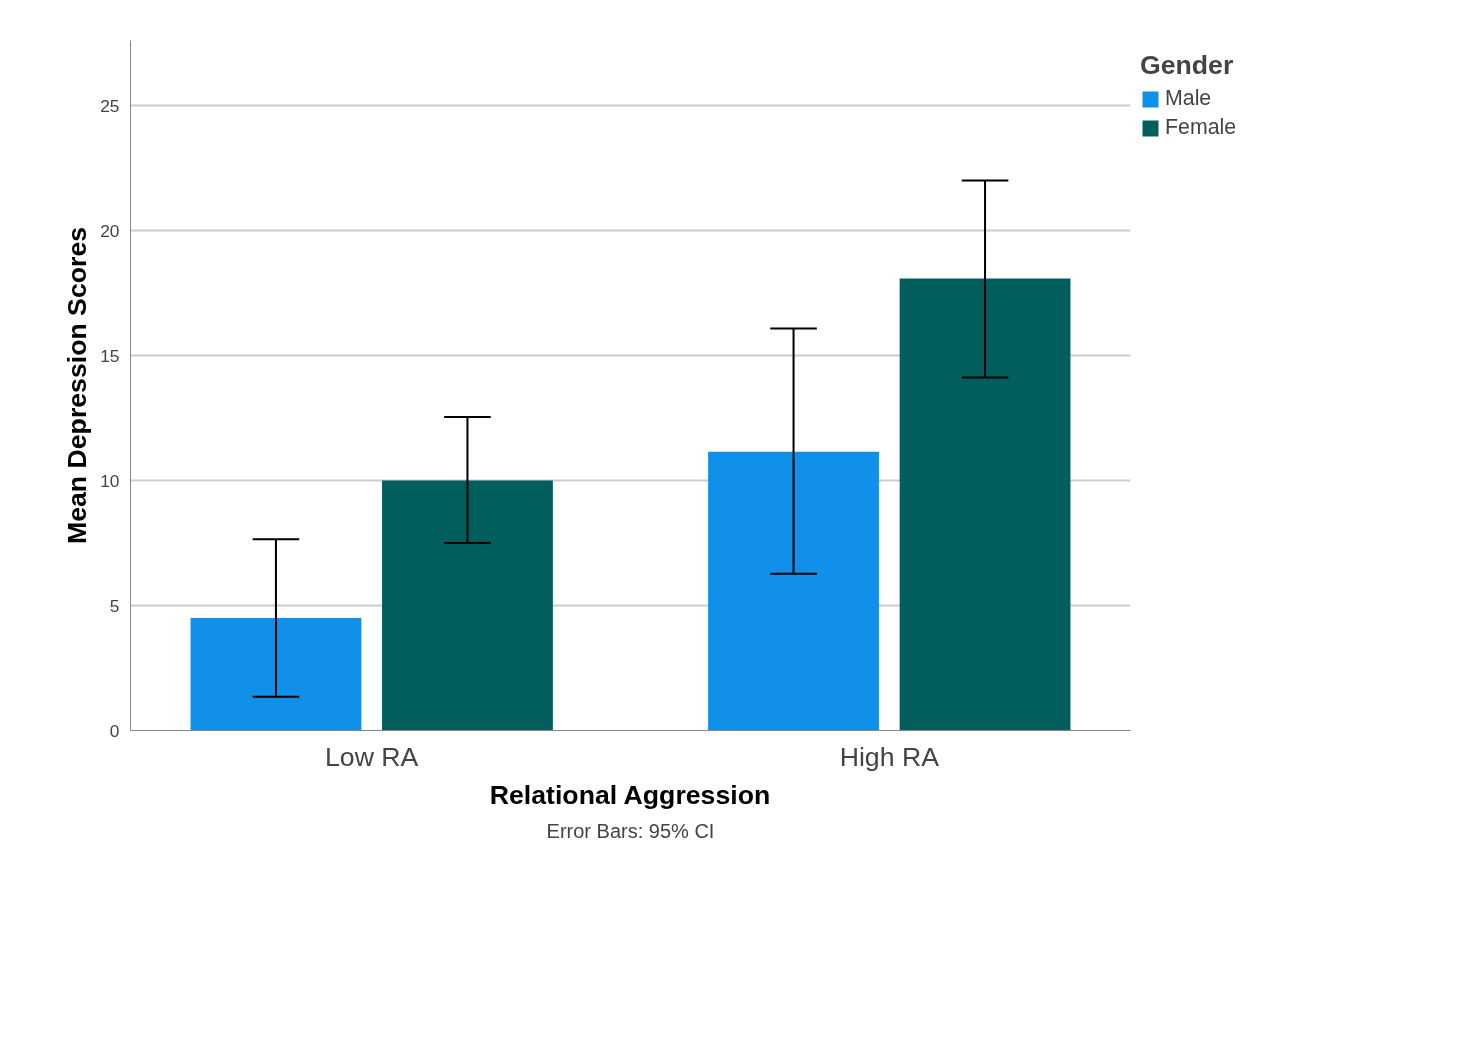 The image size is (1471, 1038). I want to click on x-tick-label: Low RA, so click(372, 756).